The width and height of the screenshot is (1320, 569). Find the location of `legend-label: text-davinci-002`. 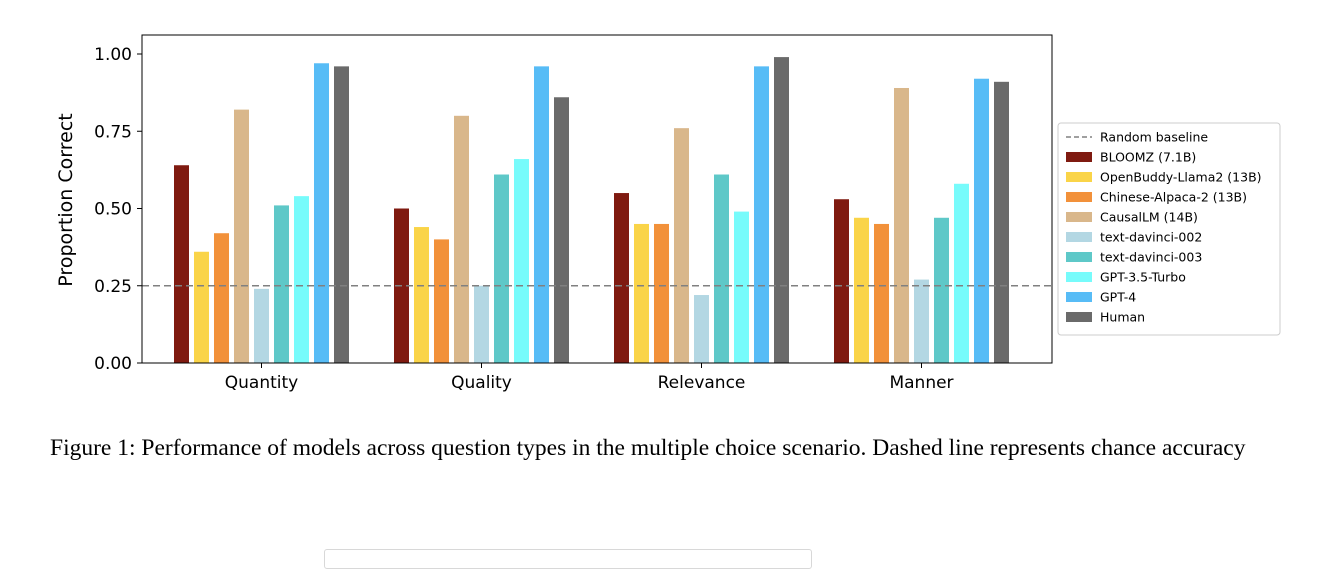

legend-label: text-davinci-002 is located at coordinates (1151, 237).